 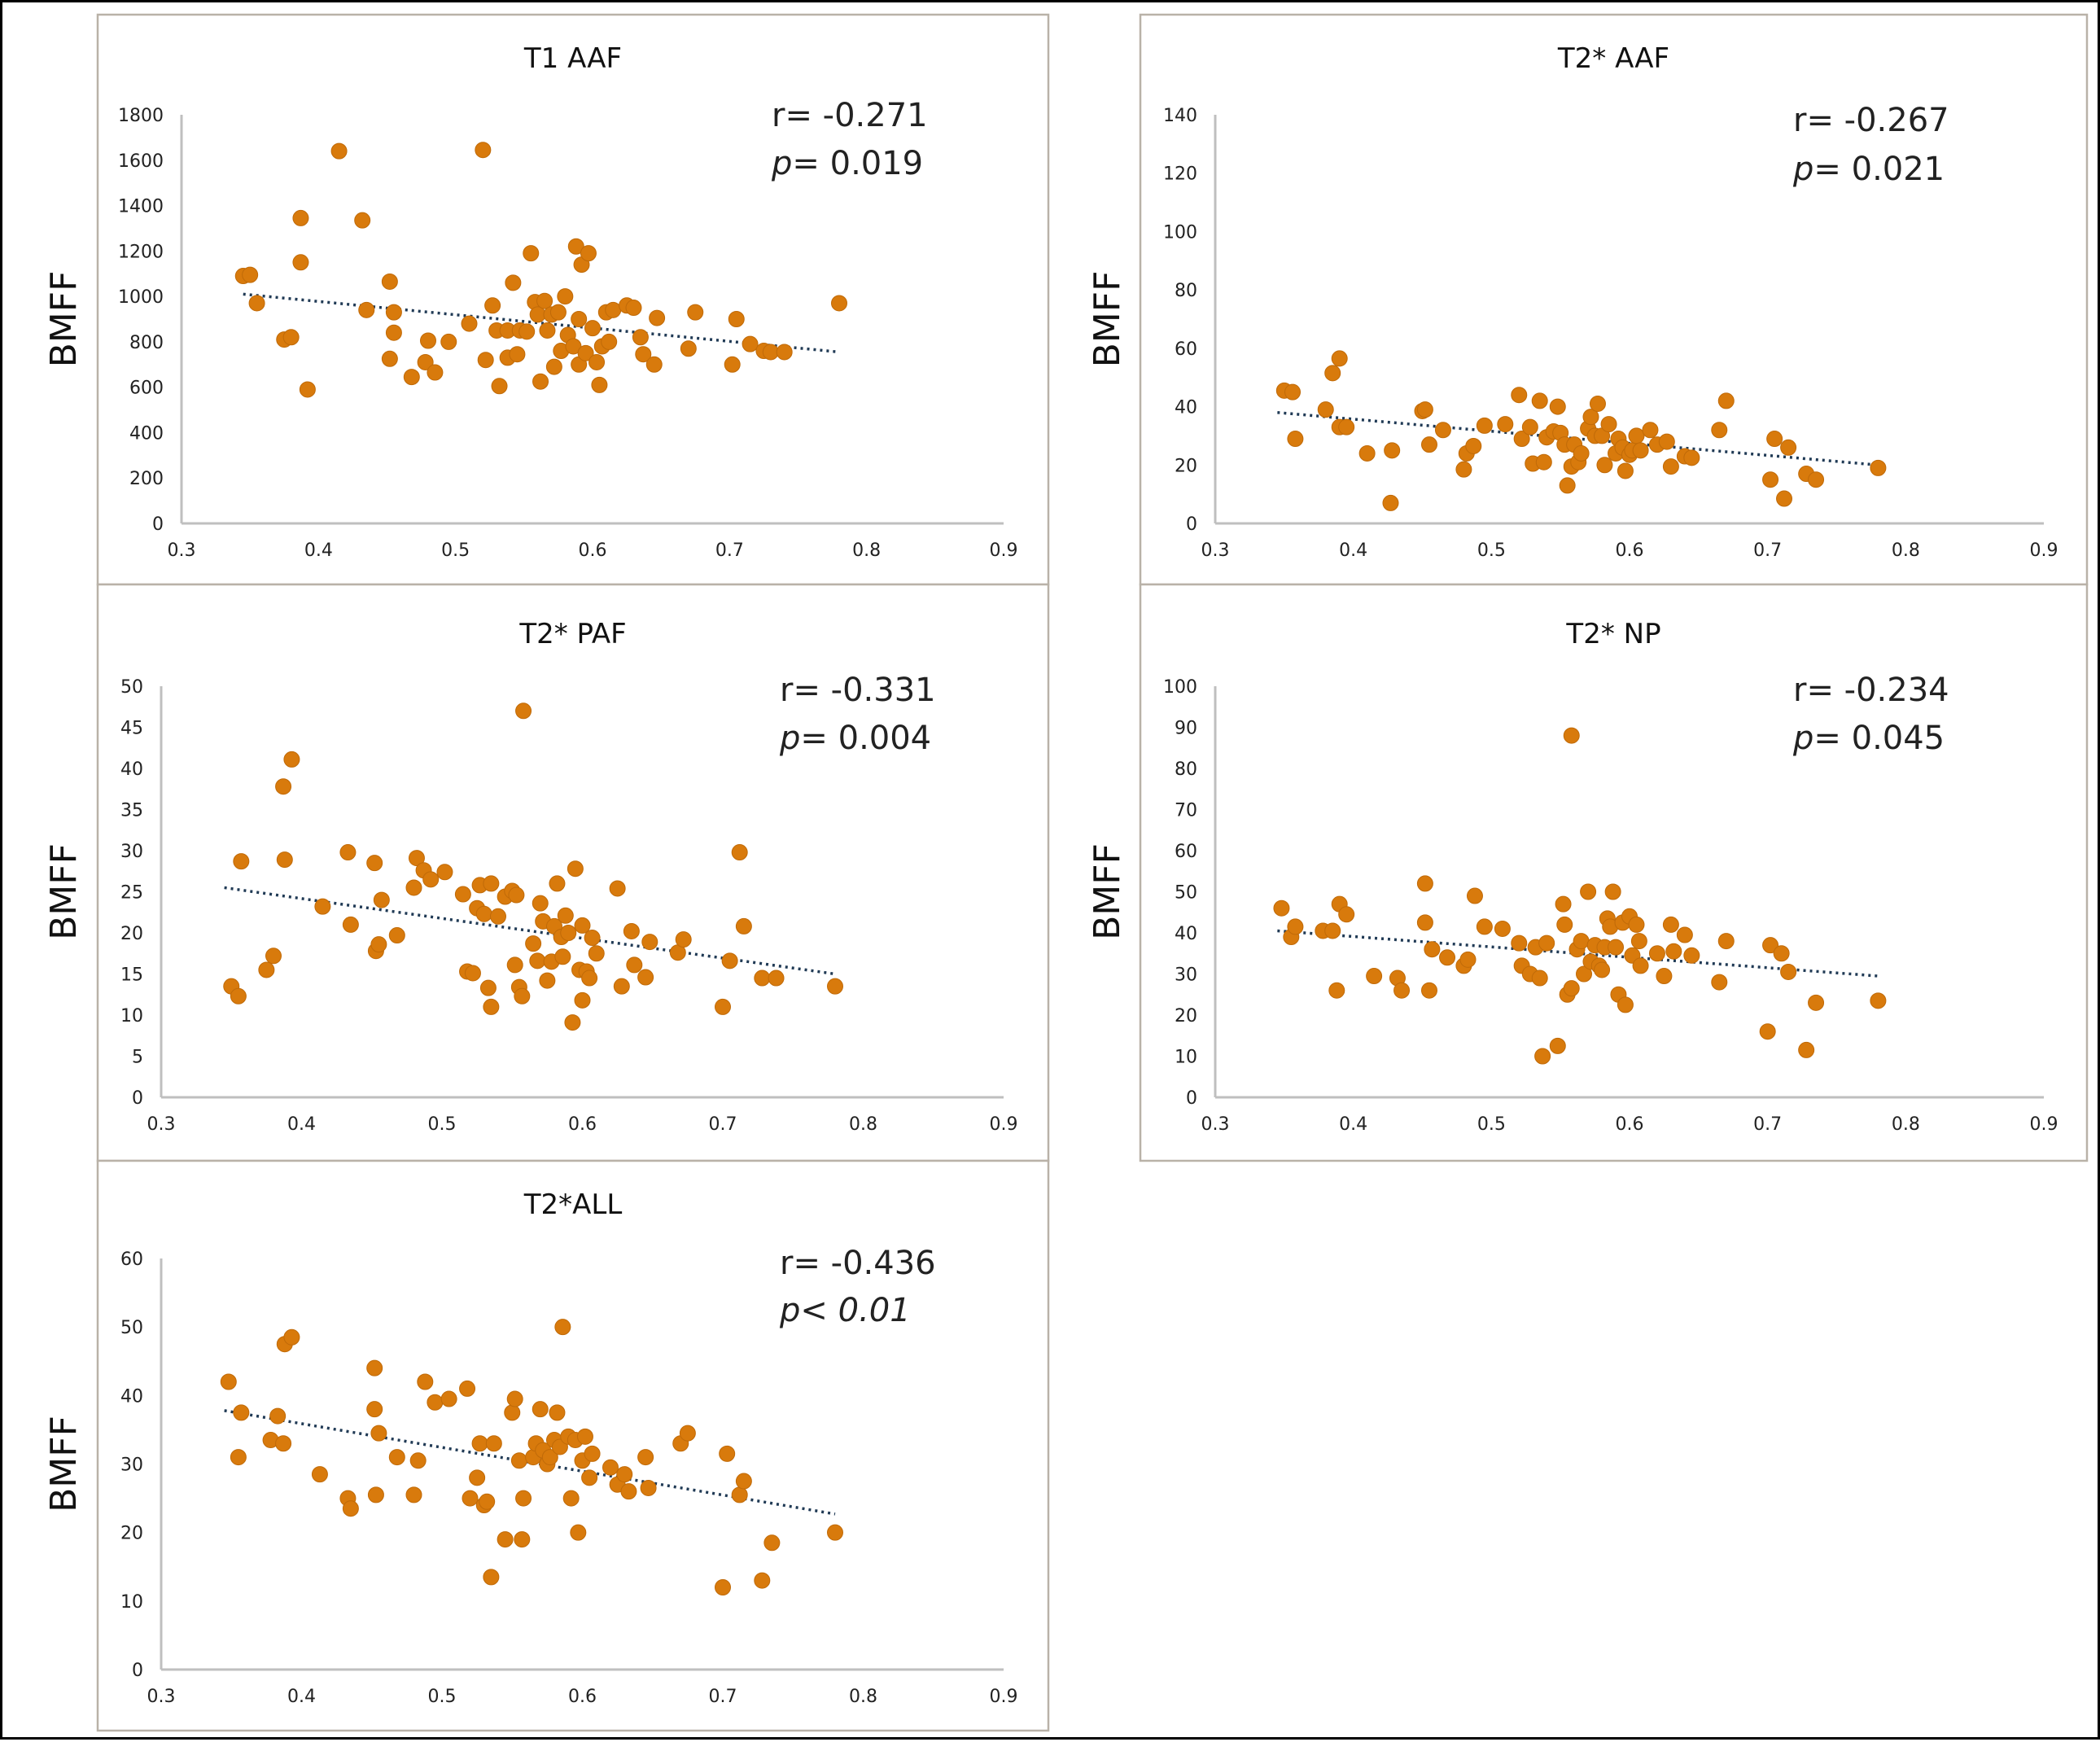 What do you see at coordinates (141, 207) in the screenshot?
I see `y-tick-label: 1400` at bounding box center [141, 207].